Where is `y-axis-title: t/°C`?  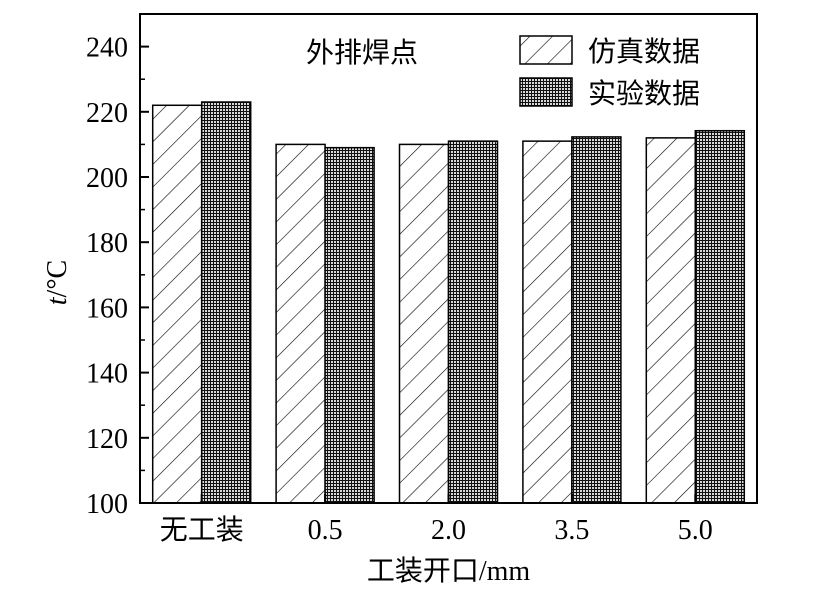
y-axis-title: t/°C is located at coordinates (57, 282).